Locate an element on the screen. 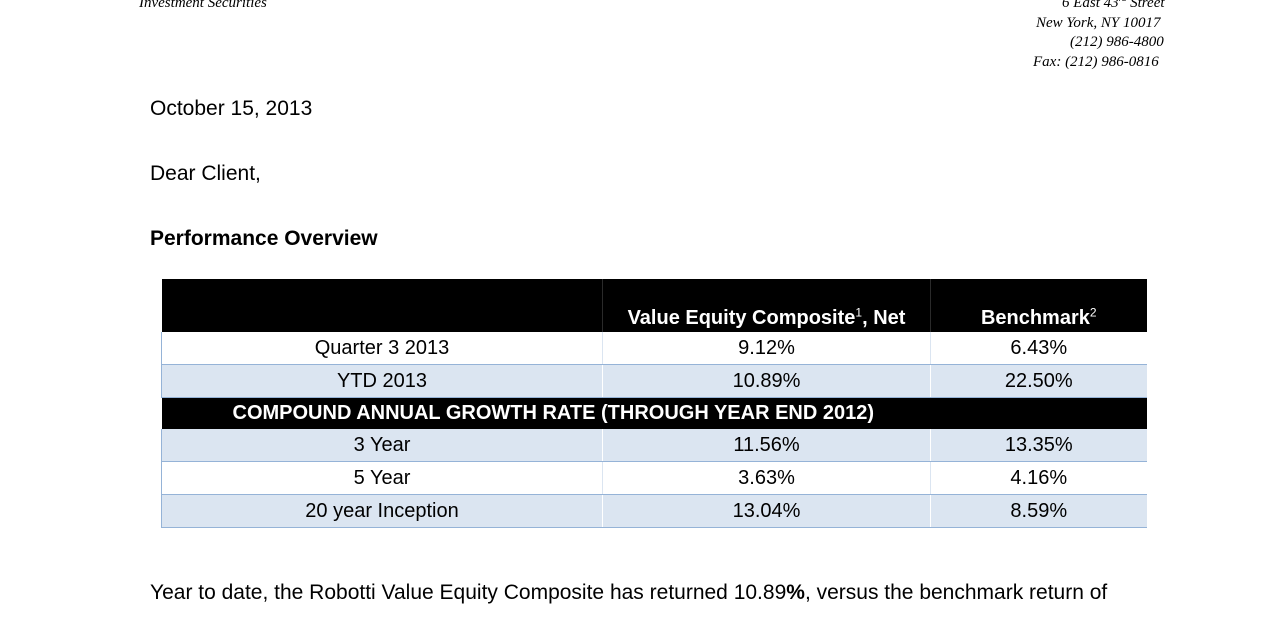  header-benchmark: Benchmark2 is located at coordinates (1038, 305).